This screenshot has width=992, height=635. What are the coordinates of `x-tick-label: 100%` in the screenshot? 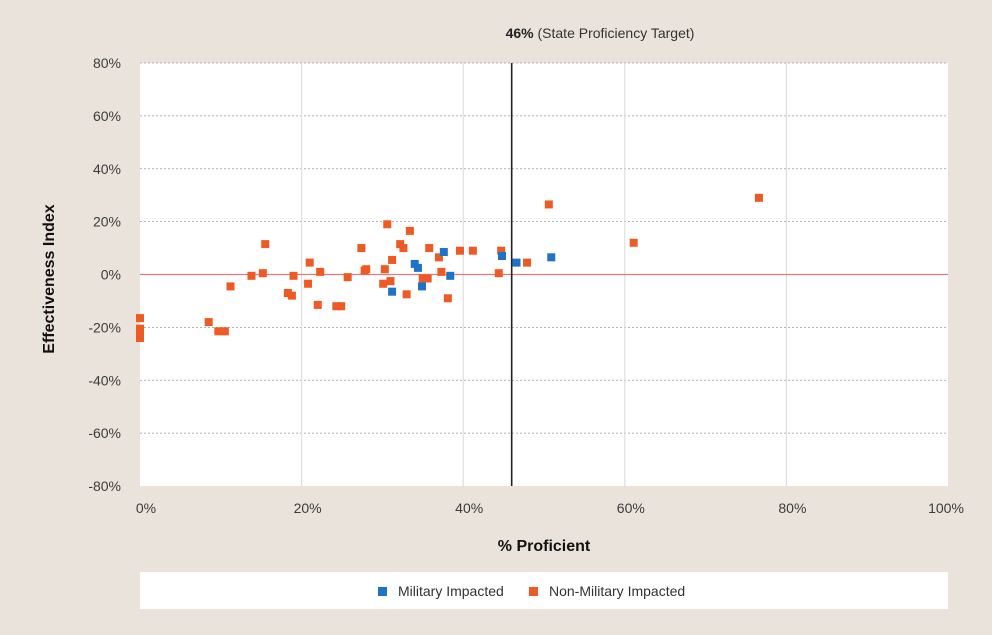 It's located at (946, 508).